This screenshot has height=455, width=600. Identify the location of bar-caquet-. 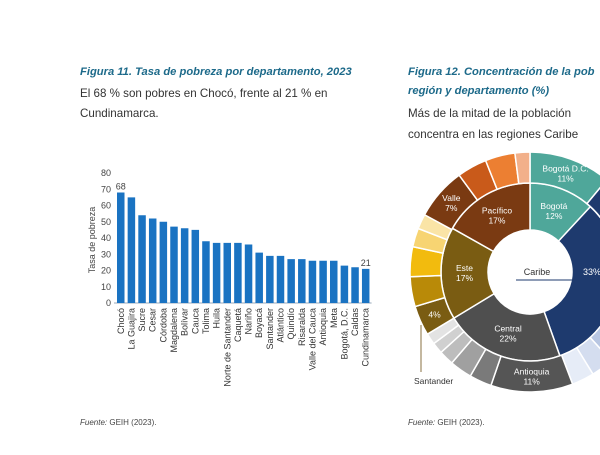
(238, 272).